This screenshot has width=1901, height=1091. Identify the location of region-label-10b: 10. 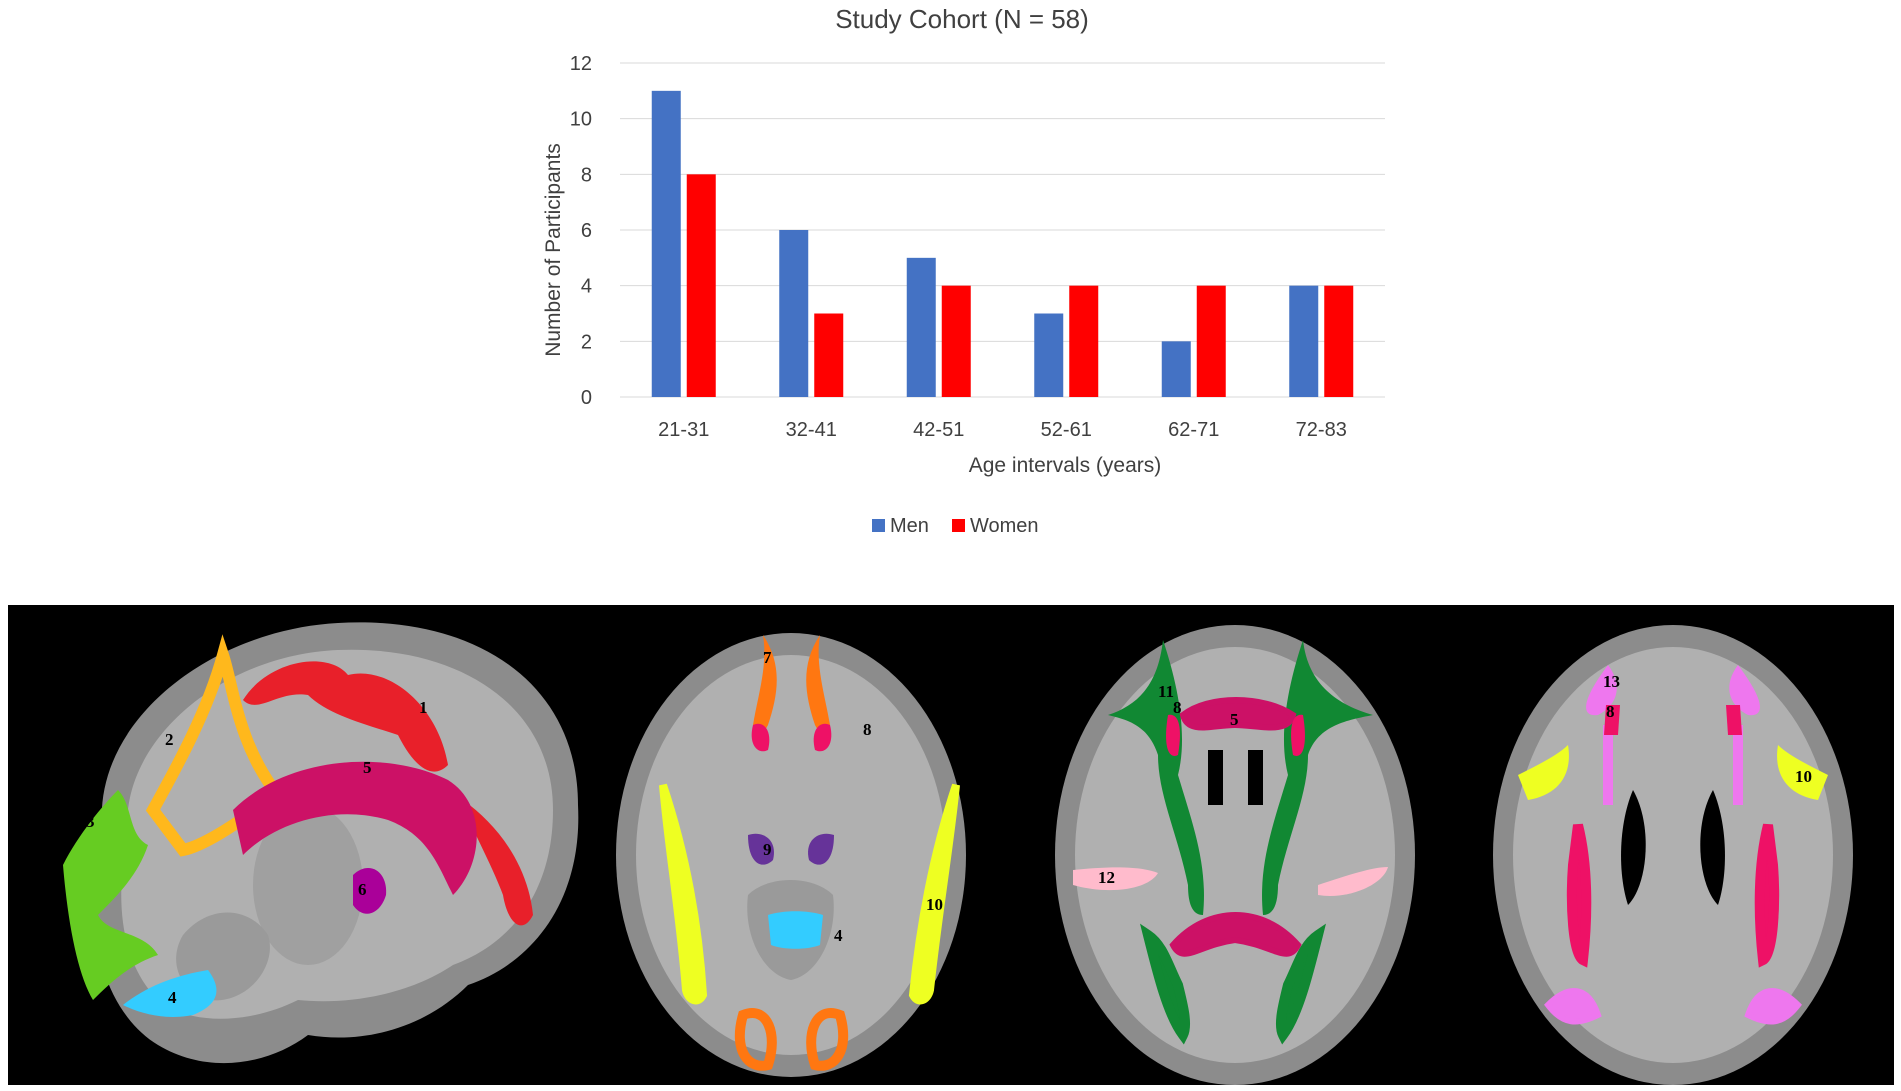
(1803, 776).